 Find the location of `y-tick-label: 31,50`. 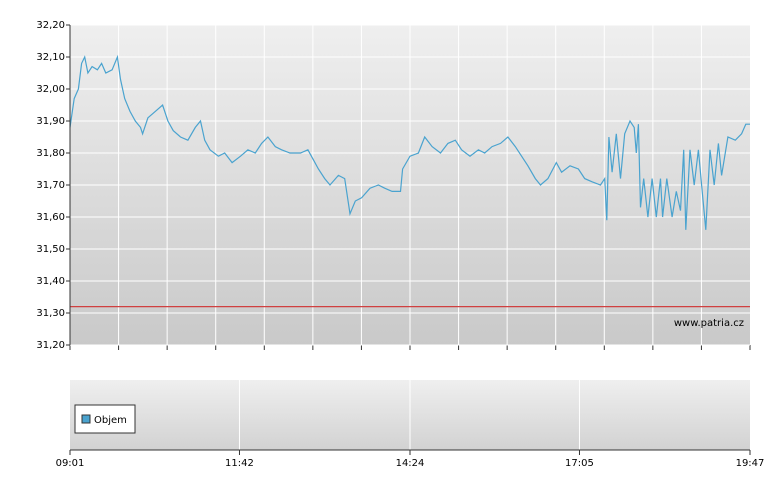

y-tick-label: 31,50 is located at coordinates (50, 249).